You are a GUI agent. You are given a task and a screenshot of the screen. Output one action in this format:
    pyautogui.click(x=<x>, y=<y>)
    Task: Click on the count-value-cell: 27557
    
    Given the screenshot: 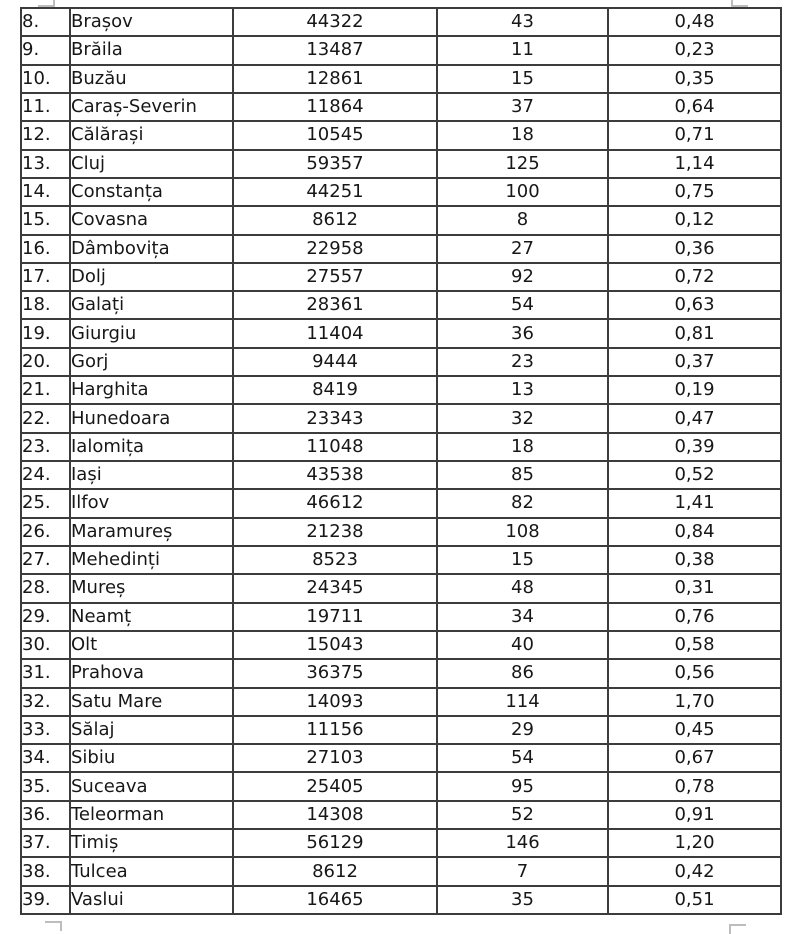 What is the action you would take?
    pyautogui.click(x=335, y=277)
    